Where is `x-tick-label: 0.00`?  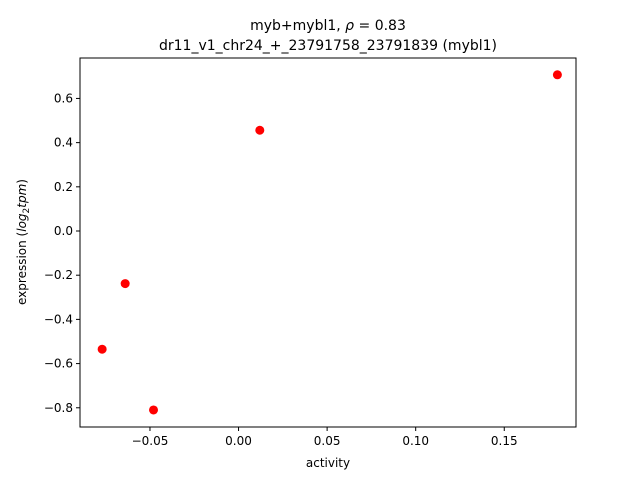
x-tick-label: 0.00 is located at coordinates (238, 441).